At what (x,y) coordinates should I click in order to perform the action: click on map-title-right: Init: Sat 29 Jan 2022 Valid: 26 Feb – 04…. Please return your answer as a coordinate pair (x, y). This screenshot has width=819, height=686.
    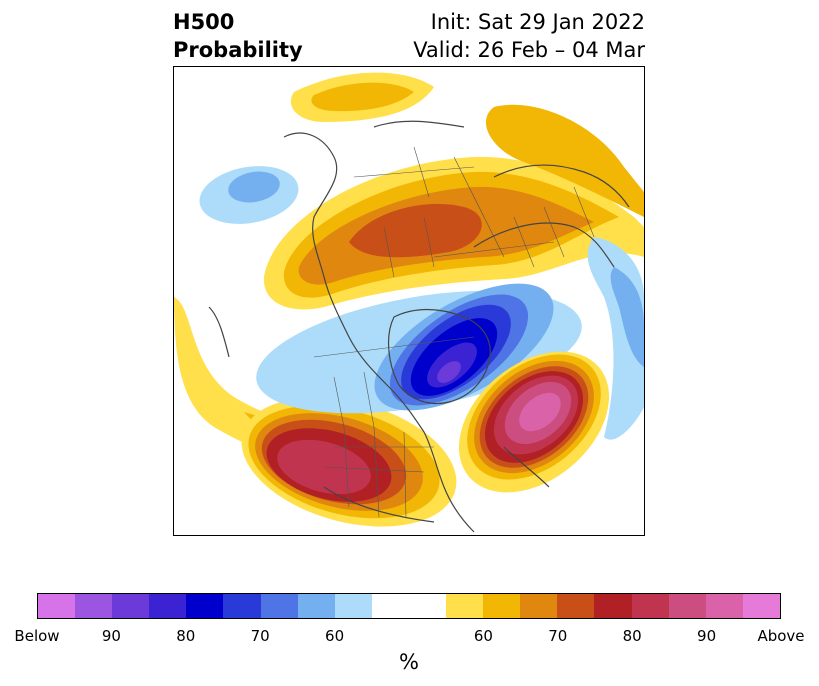
    Looking at the image, I should click on (529, 36).